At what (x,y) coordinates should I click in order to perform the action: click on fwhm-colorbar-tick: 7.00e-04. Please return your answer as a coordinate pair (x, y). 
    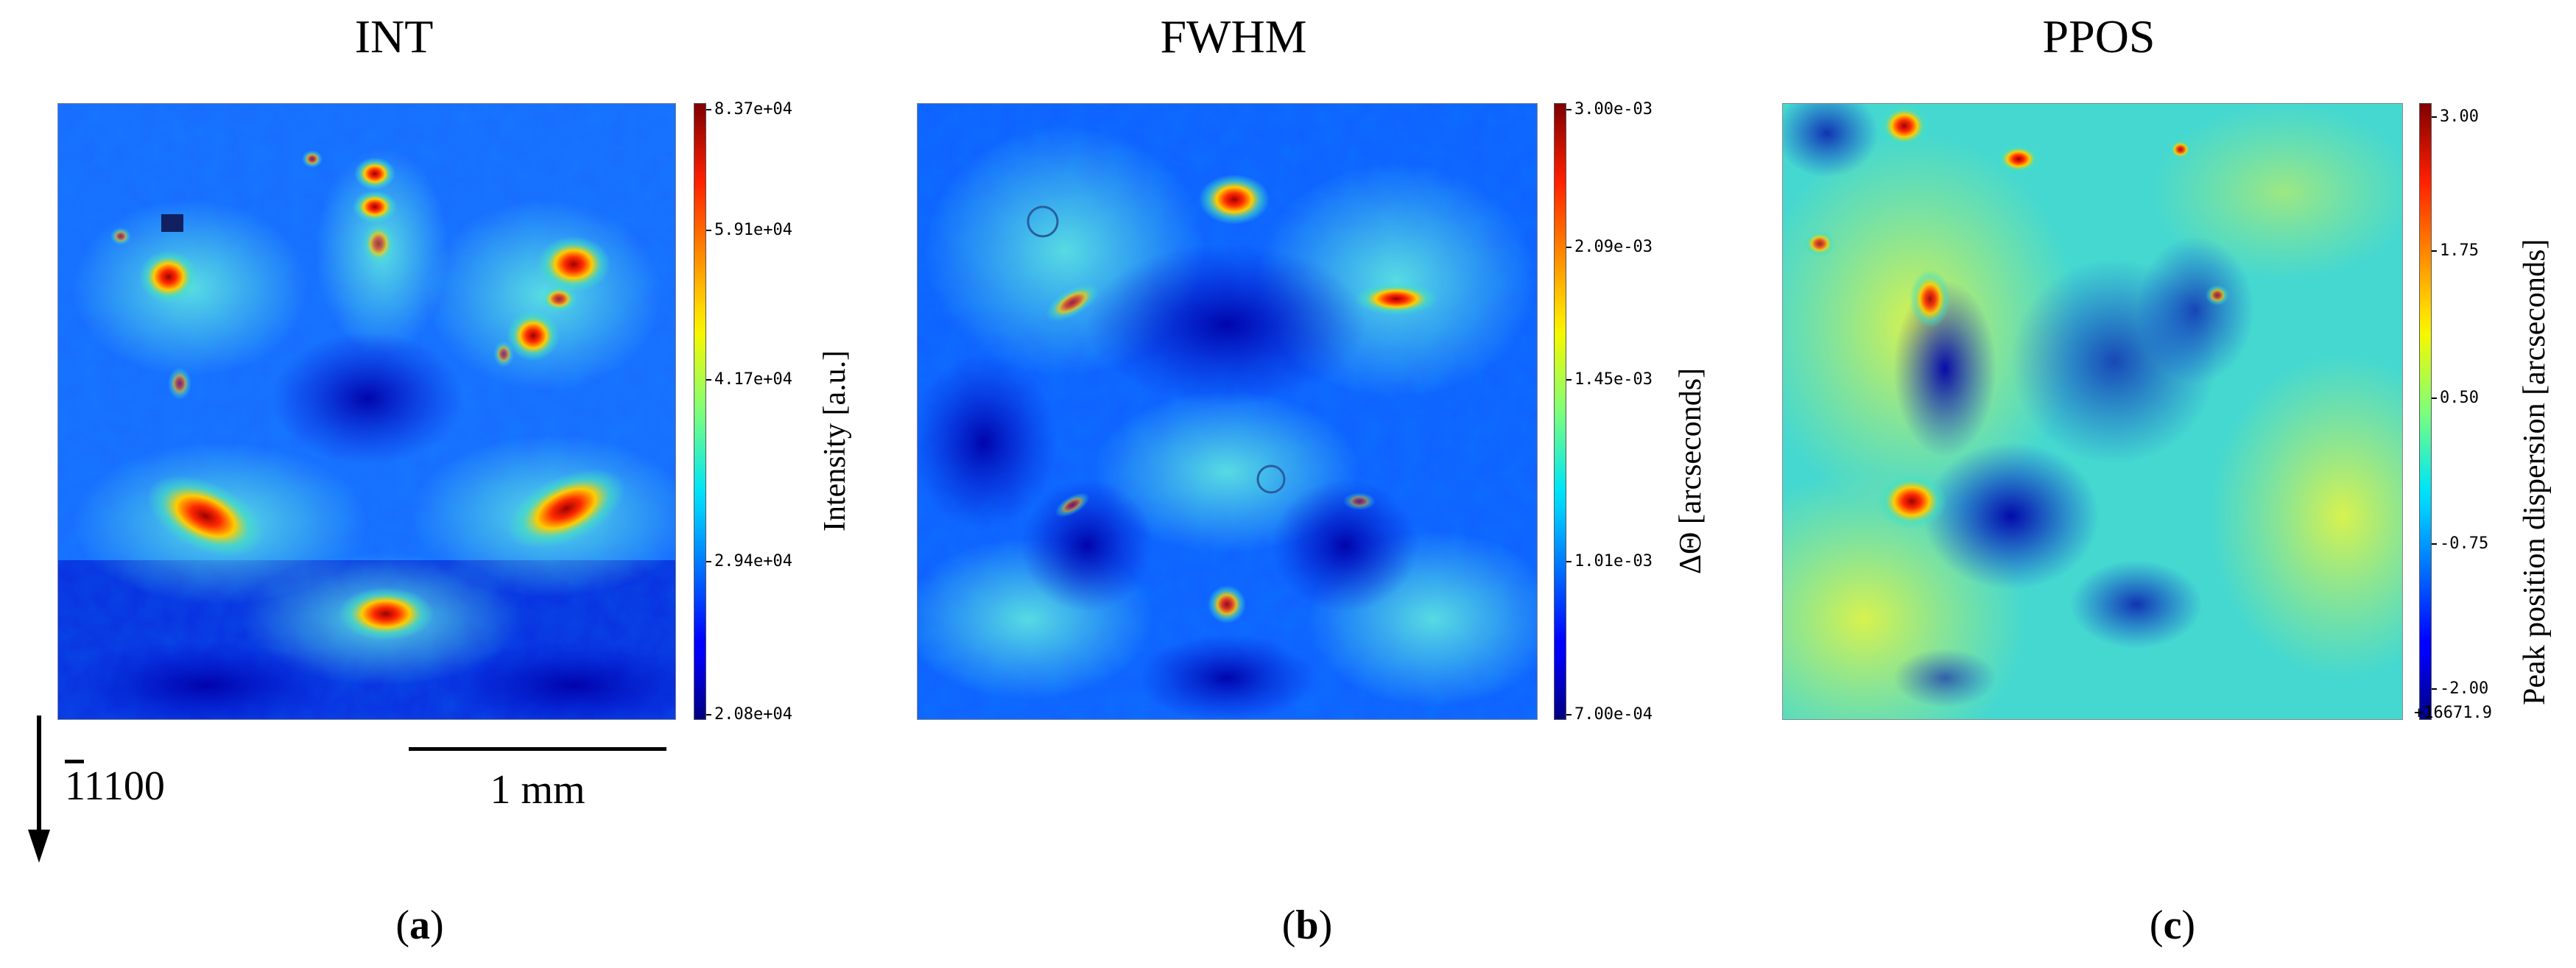
    Looking at the image, I should click on (1613, 714).